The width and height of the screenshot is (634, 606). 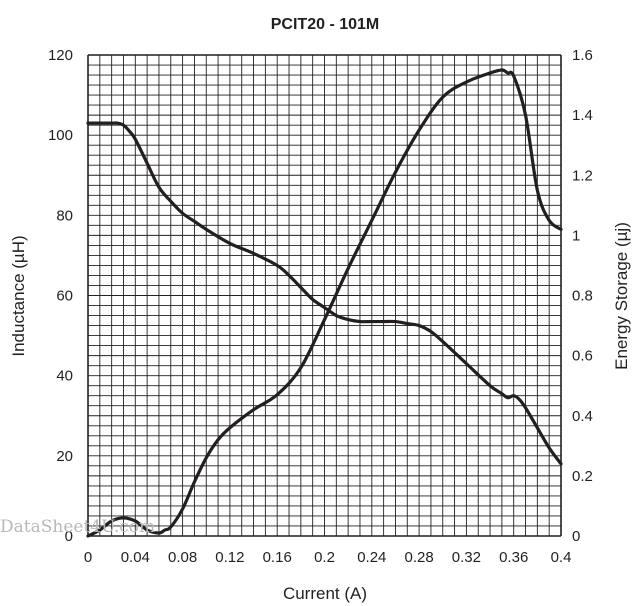 What do you see at coordinates (88, 557) in the screenshot?
I see `x-tick-label: 0` at bounding box center [88, 557].